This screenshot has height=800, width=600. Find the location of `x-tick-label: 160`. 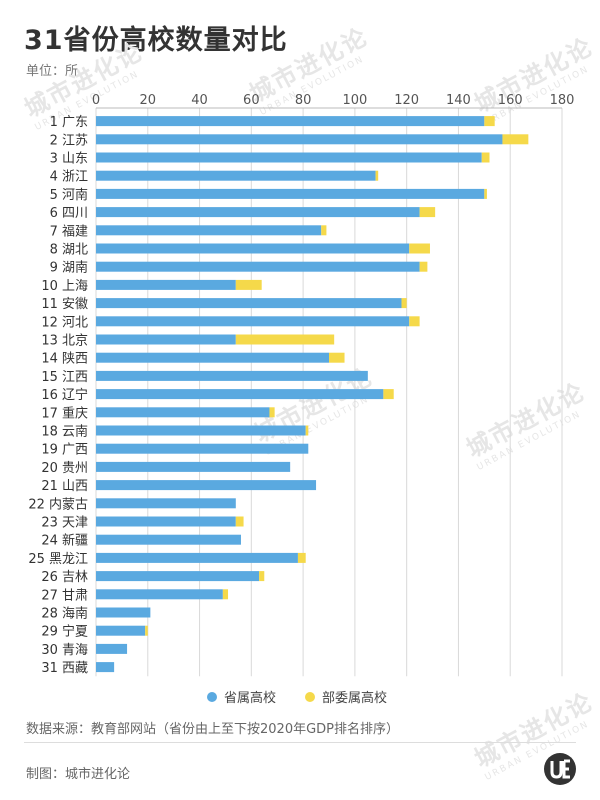

x-tick-label: 160 is located at coordinates (510, 100).